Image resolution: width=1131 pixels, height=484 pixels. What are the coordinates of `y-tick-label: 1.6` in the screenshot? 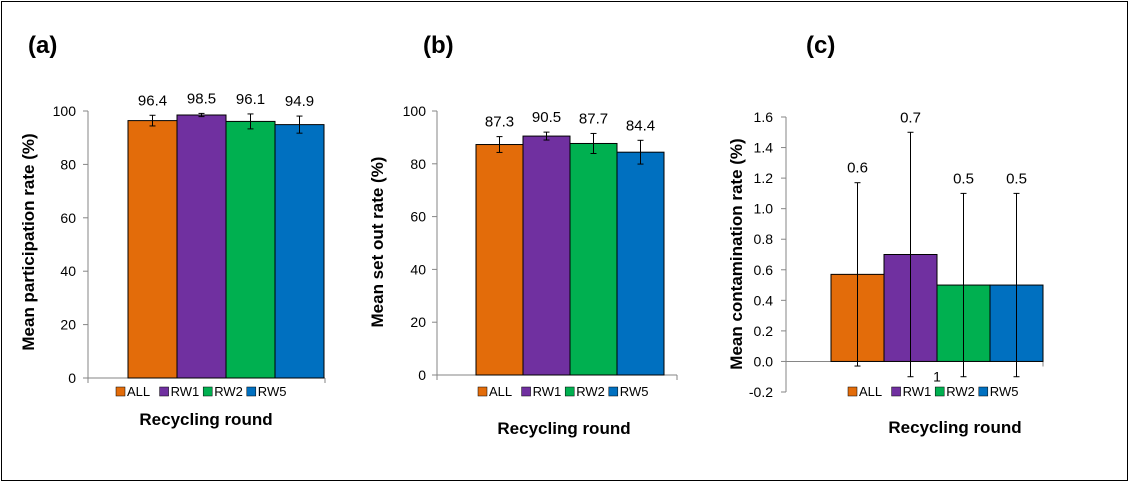 It's located at (764, 117).